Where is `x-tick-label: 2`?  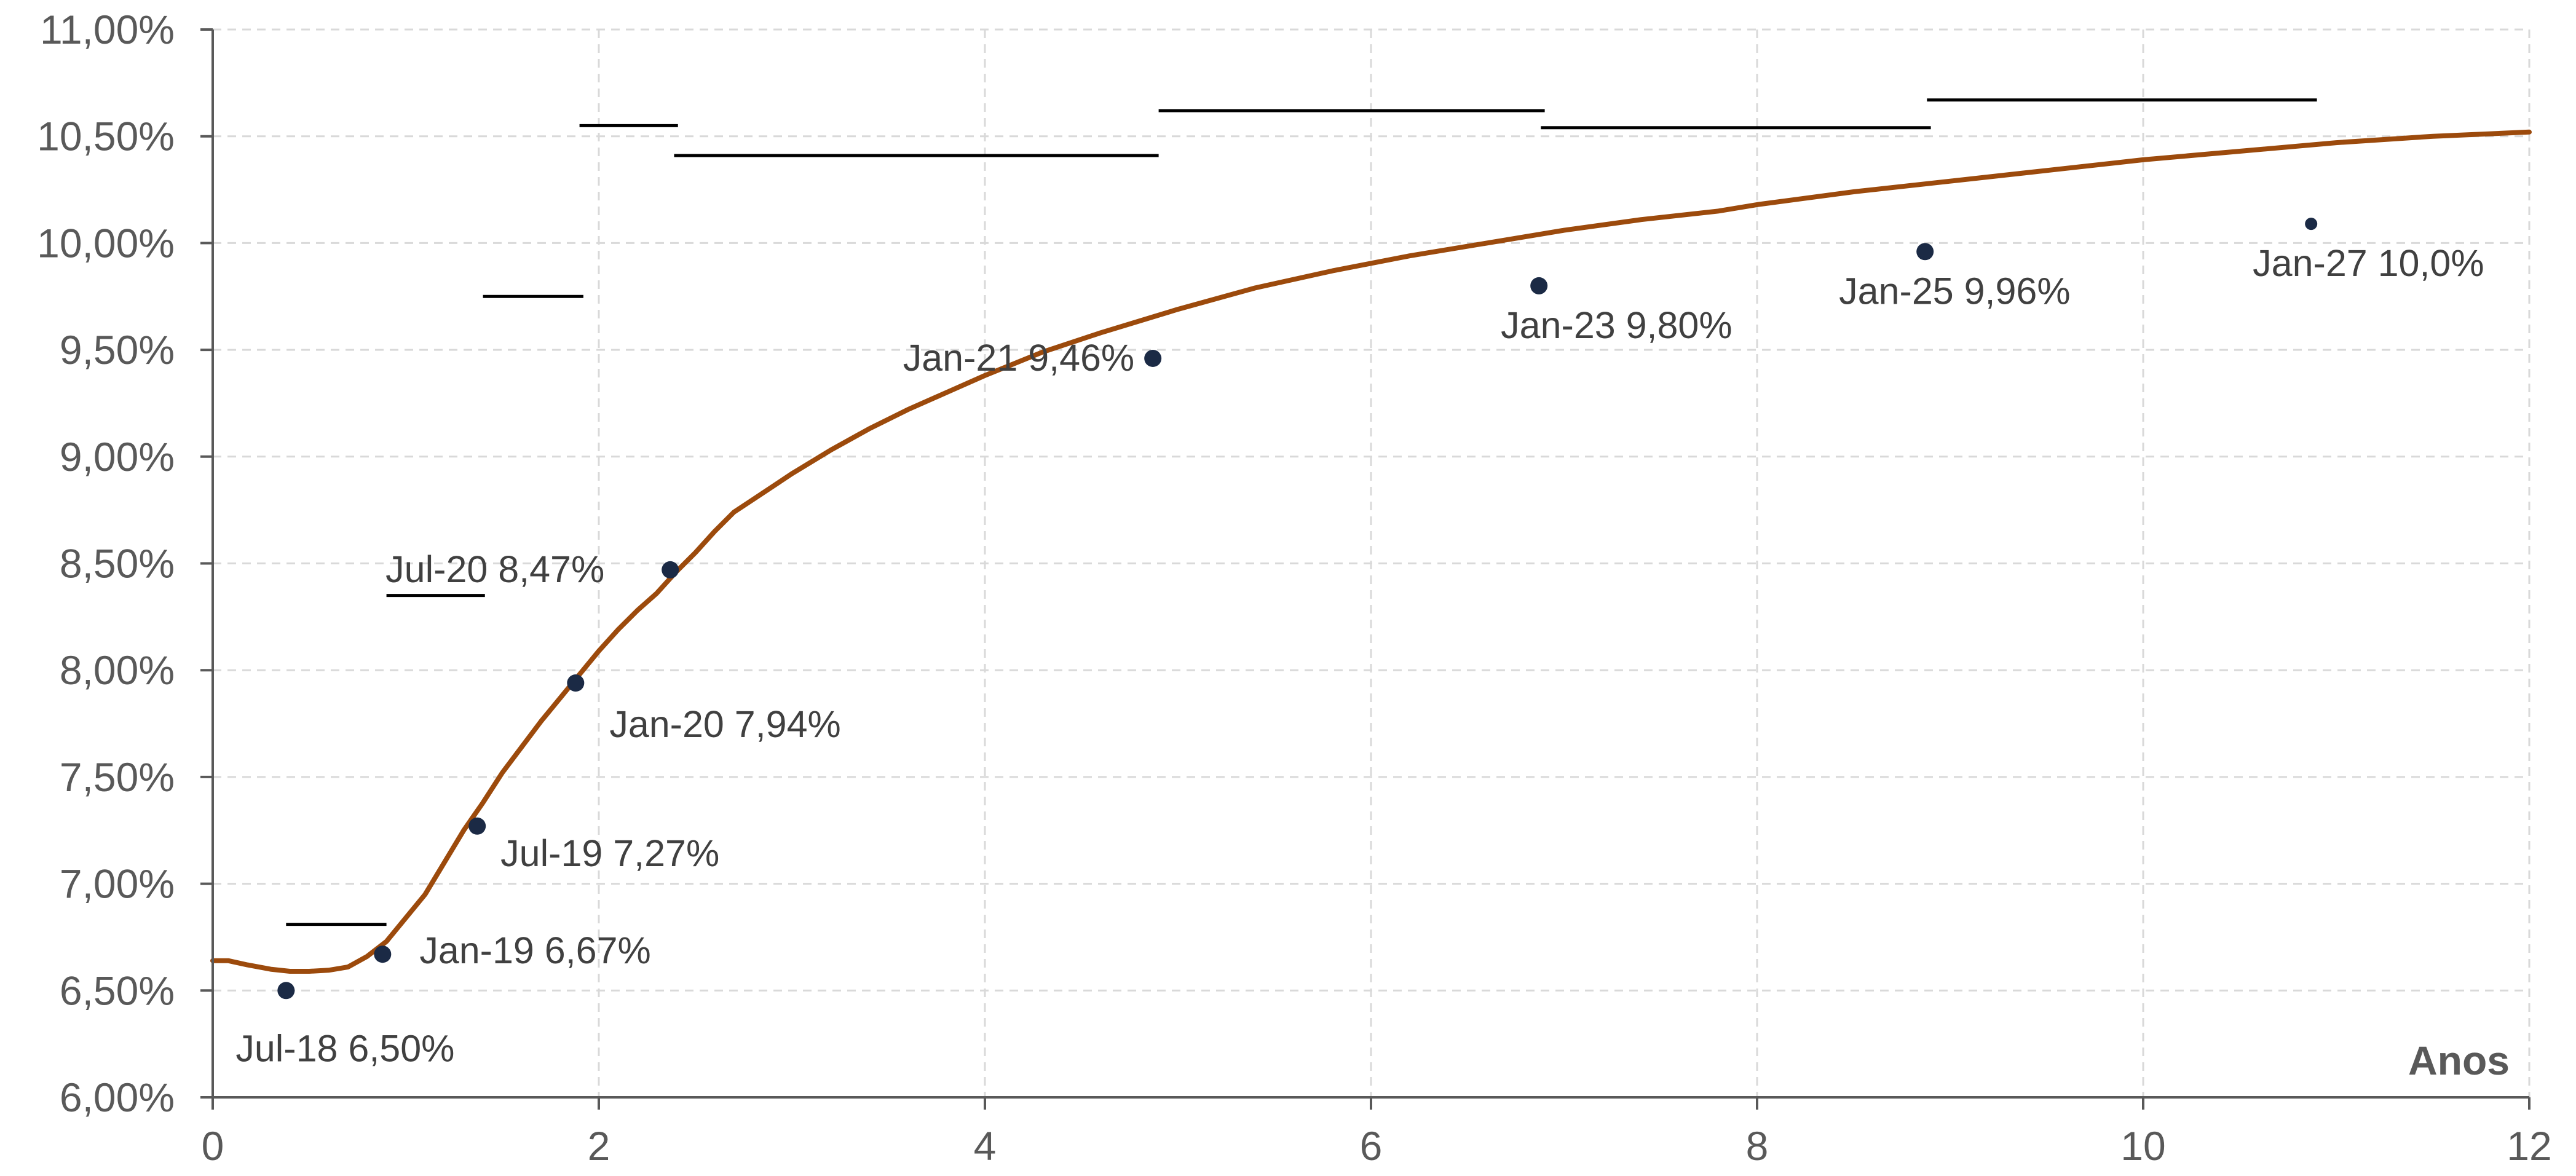
x-tick-label: 2 is located at coordinates (599, 1146).